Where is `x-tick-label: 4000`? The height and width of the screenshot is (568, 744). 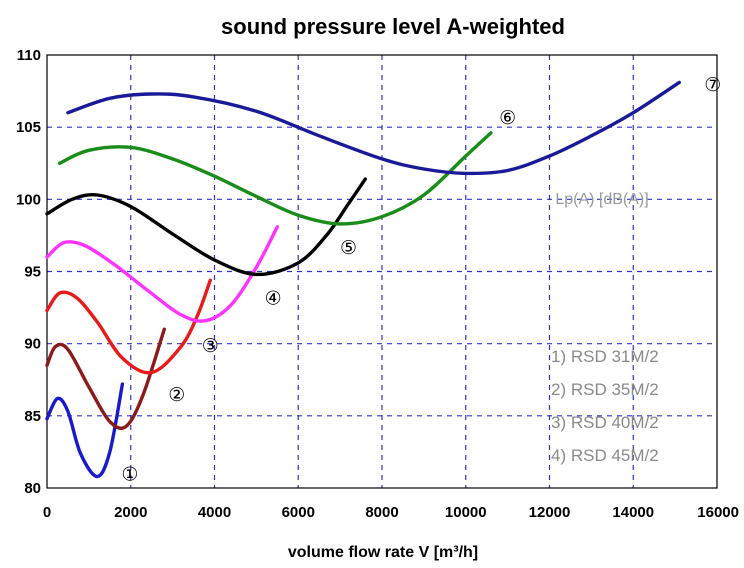 x-tick-label: 4000 is located at coordinates (214, 512).